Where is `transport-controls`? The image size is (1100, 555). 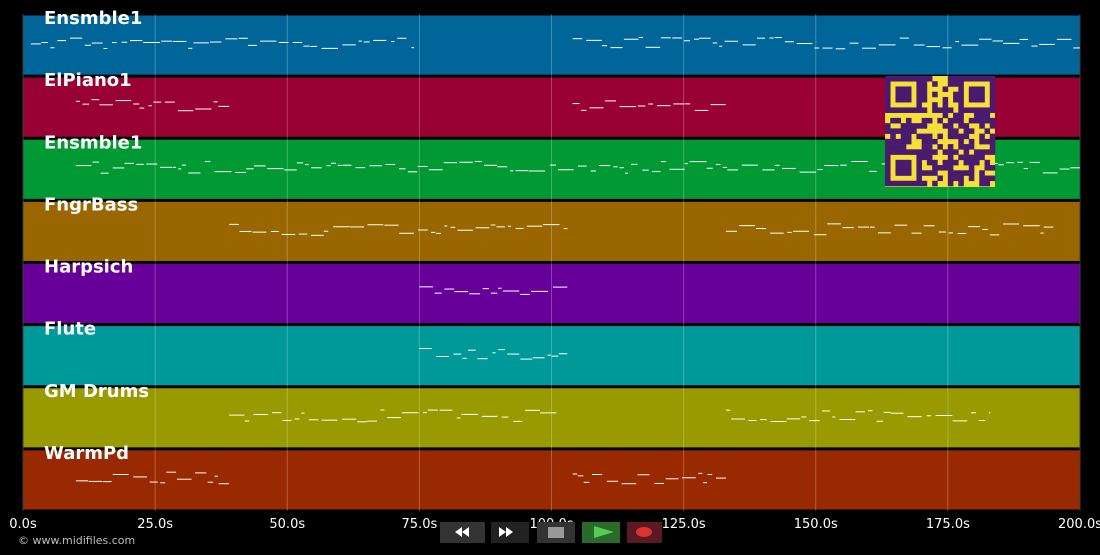 transport-controls is located at coordinates (551, 532).